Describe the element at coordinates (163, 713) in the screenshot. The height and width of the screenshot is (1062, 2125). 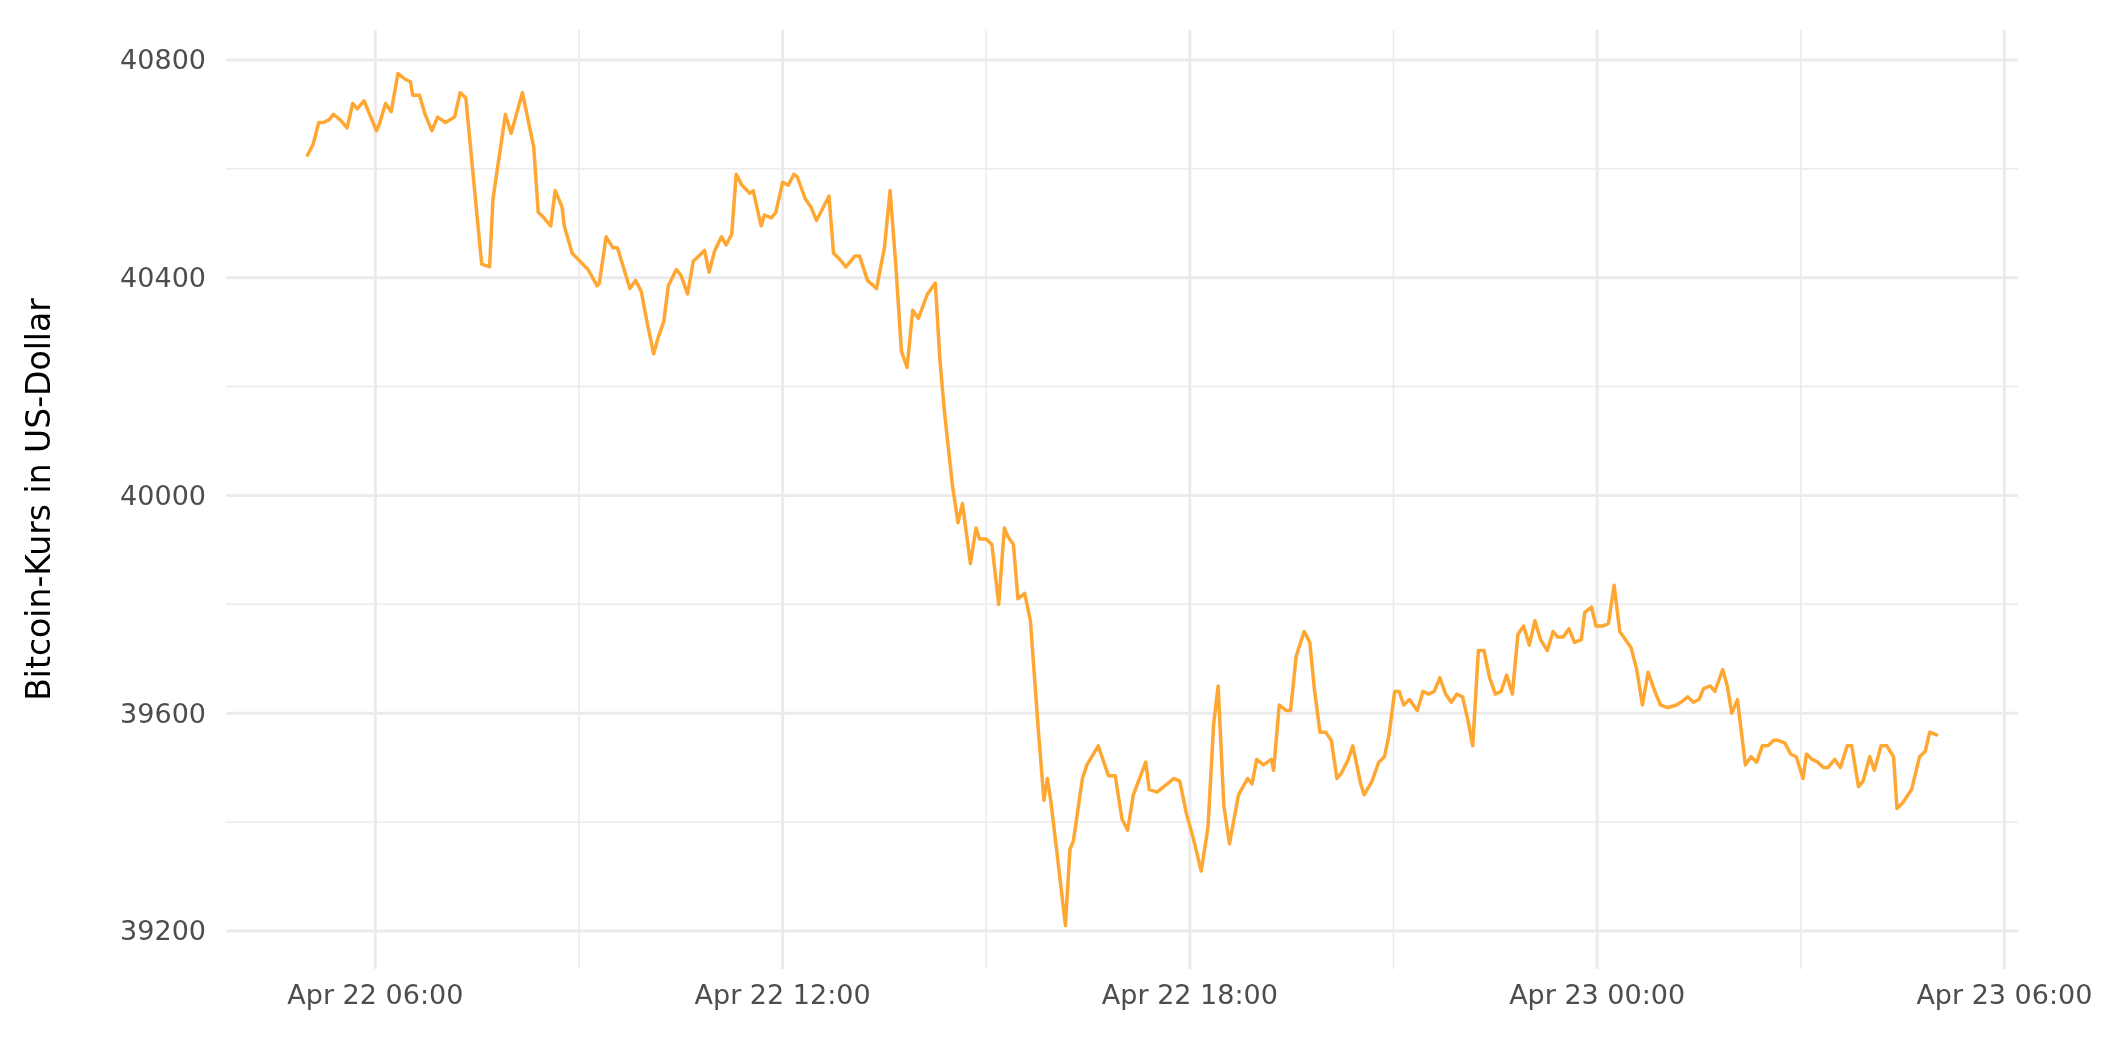
I see `y-tick-label: 39600` at that location.